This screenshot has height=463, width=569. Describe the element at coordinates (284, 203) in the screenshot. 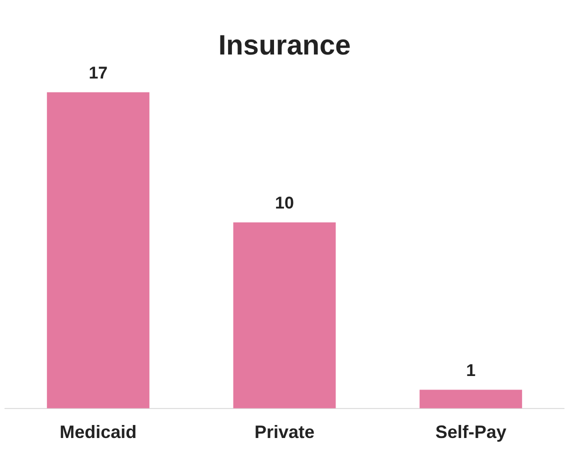

I see `data-label: 10` at that location.